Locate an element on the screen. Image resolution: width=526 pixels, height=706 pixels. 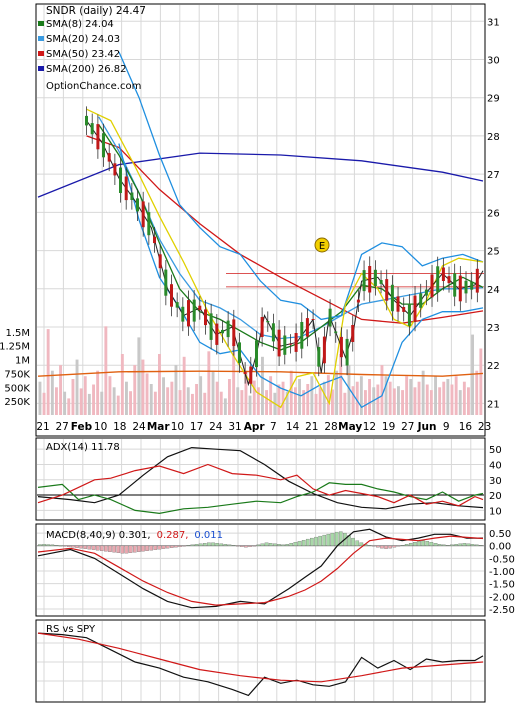
adx-panel is located at coordinates (260, 479).